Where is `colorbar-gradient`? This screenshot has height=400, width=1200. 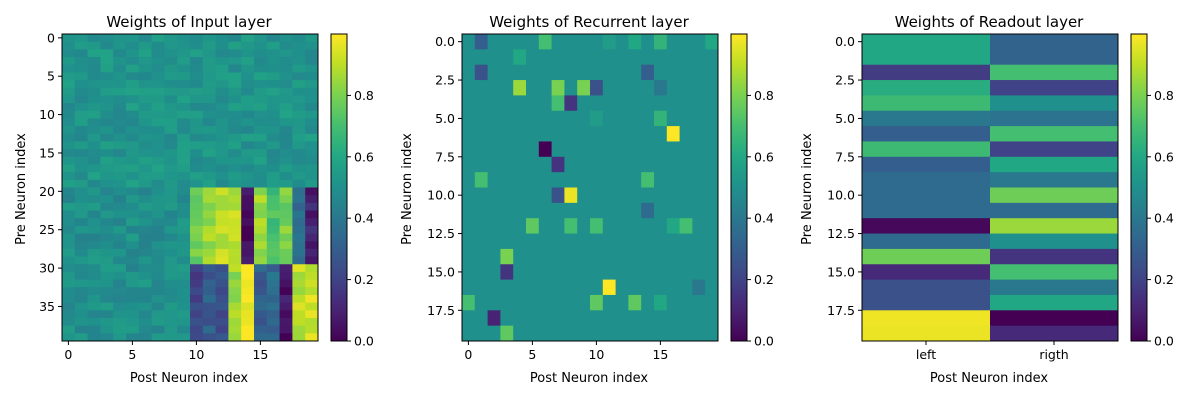 colorbar-gradient is located at coordinates (339, 187).